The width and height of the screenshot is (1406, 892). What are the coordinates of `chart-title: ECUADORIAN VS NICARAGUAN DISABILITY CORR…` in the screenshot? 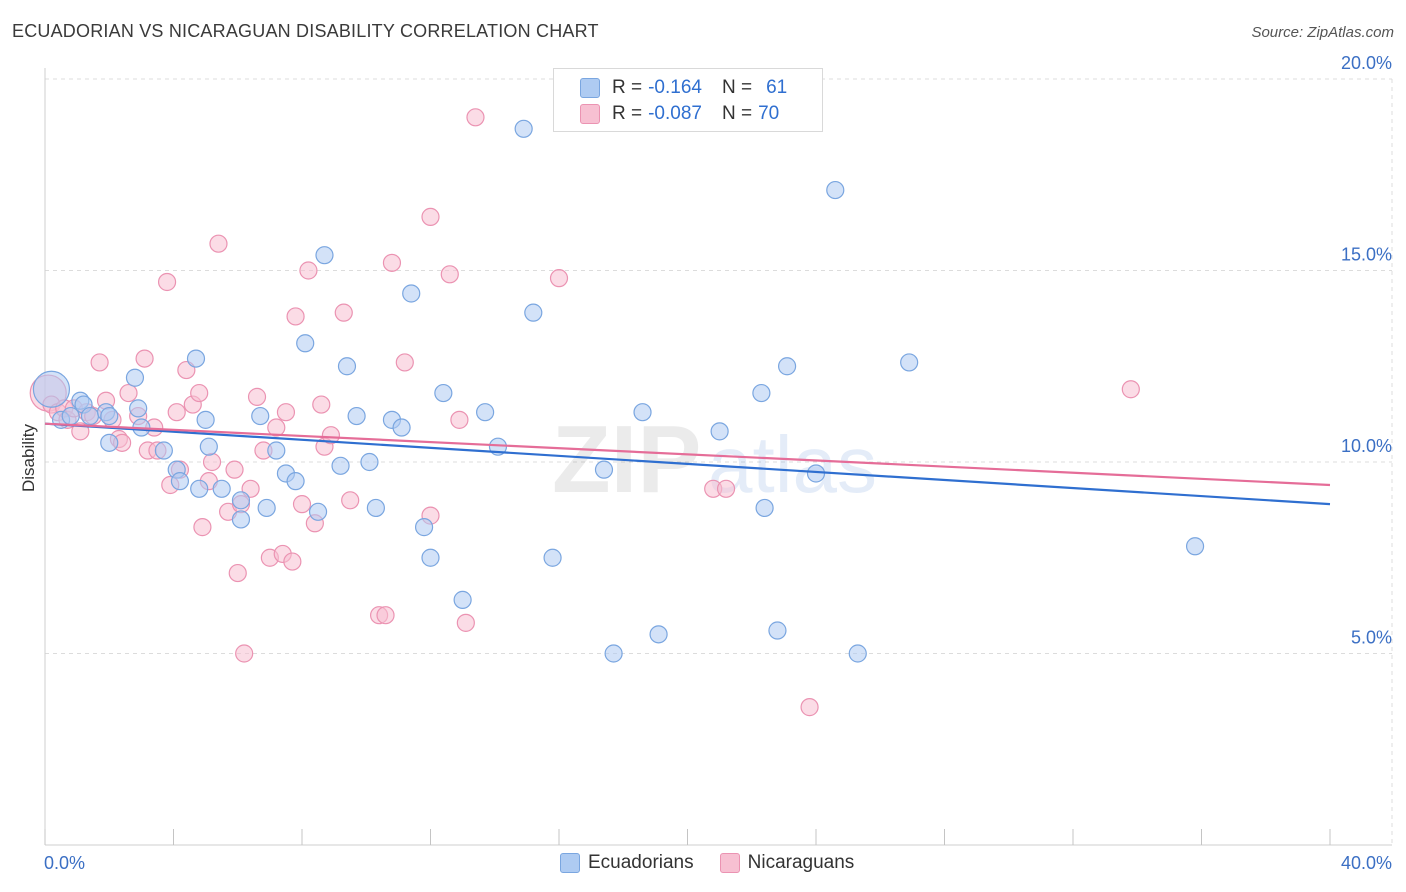 It's located at (305, 31).